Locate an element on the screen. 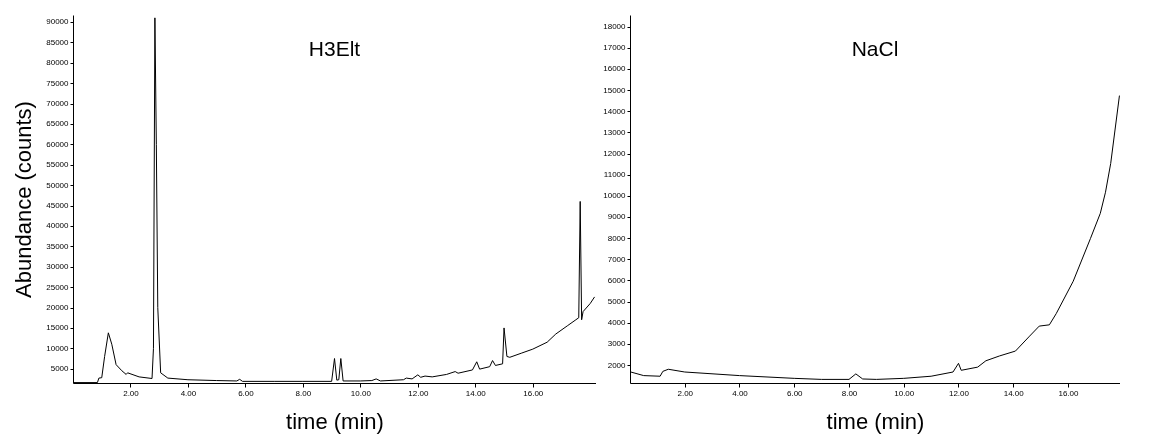 Image resolution: width=1160 pixels, height=439 pixels. y-tick-label: 65000 is located at coordinates (58, 124).